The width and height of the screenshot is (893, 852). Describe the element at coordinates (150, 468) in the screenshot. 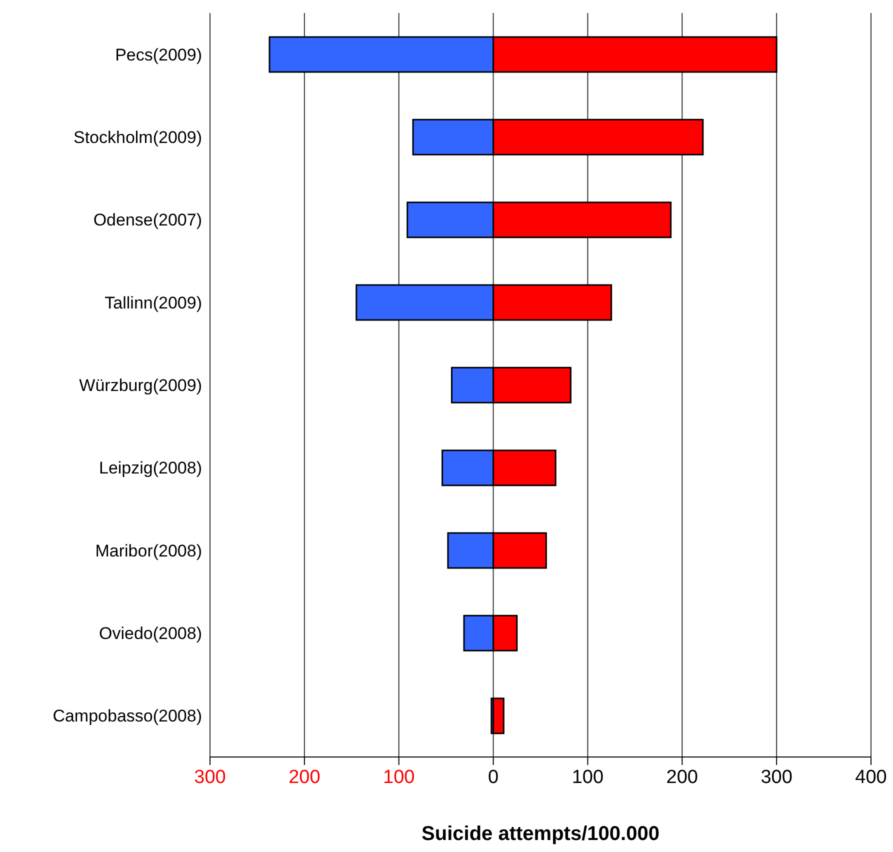

I see `y-tick-label: Leipzig(2008)` at that location.